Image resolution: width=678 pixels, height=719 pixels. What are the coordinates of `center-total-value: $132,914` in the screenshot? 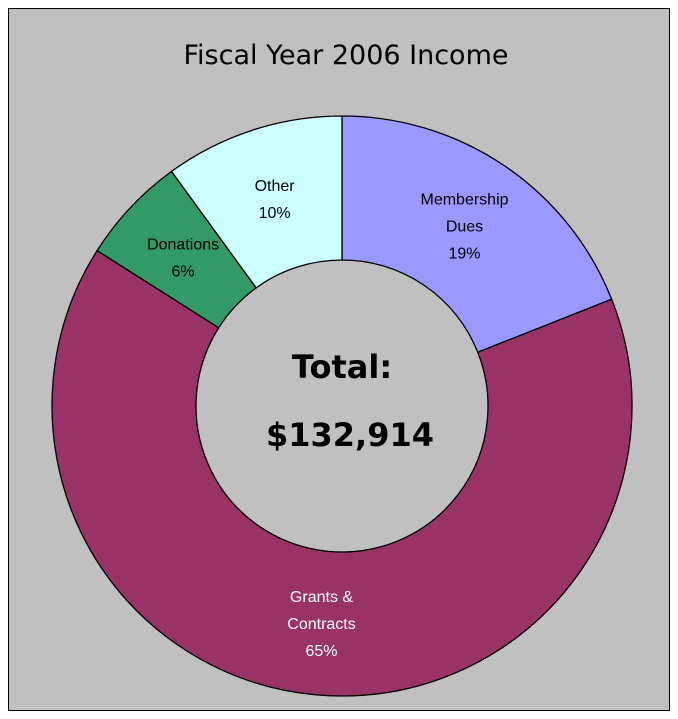 It's located at (350, 435).